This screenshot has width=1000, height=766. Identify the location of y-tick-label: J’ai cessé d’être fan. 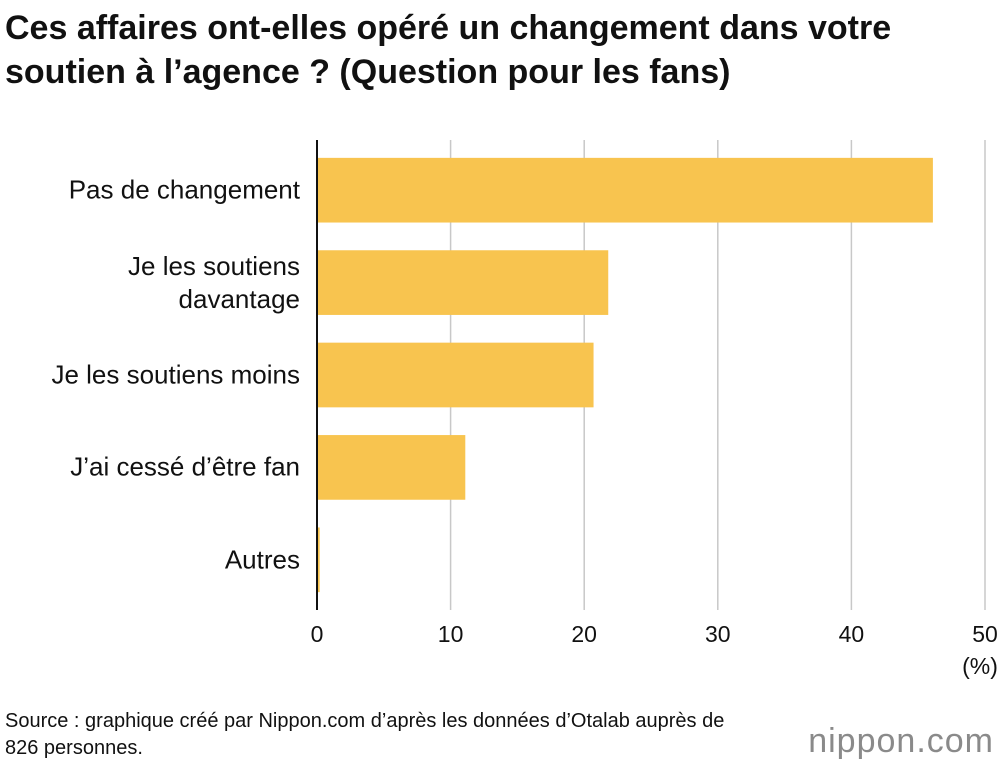
(185, 466).